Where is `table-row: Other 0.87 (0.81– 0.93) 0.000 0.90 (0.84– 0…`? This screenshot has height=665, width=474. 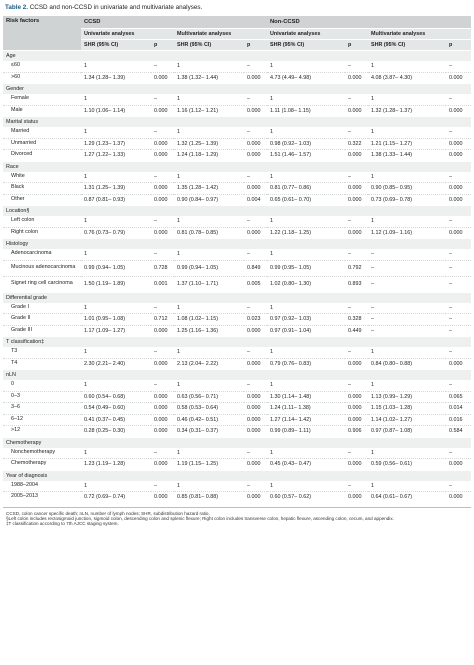 table-row: Other 0.87 (0.81– 0.93) 0.000 0.90 (0.84– 0… is located at coordinates (237, 199).